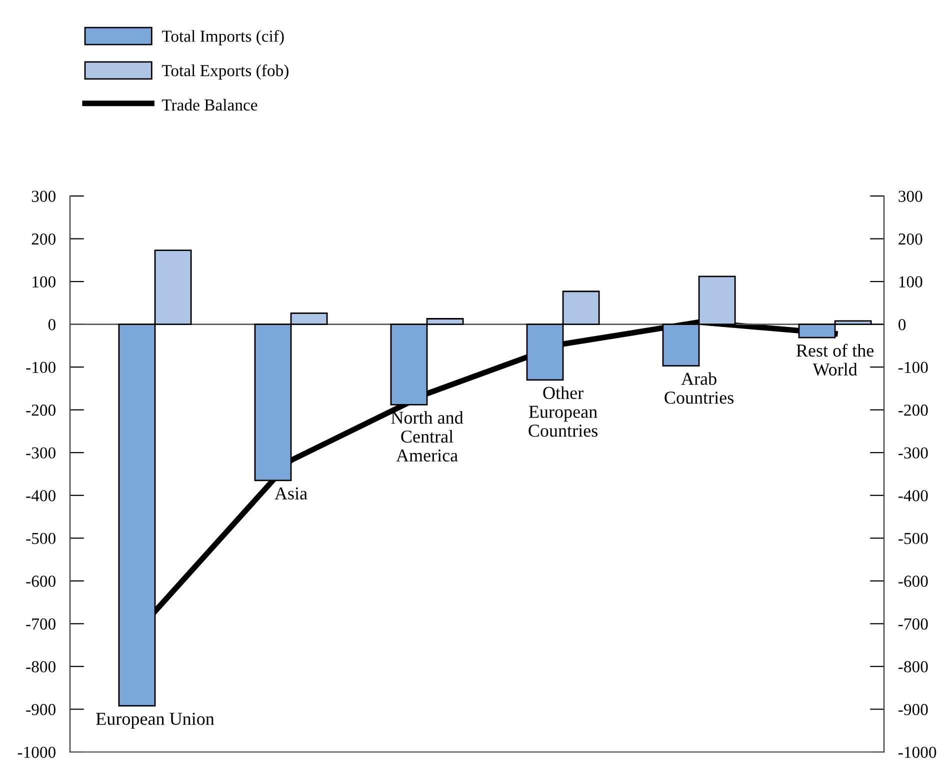  What do you see at coordinates (910, 196) in the screenshot?
I see `y2-tick-label: 300` at bounding box center [910, 196].